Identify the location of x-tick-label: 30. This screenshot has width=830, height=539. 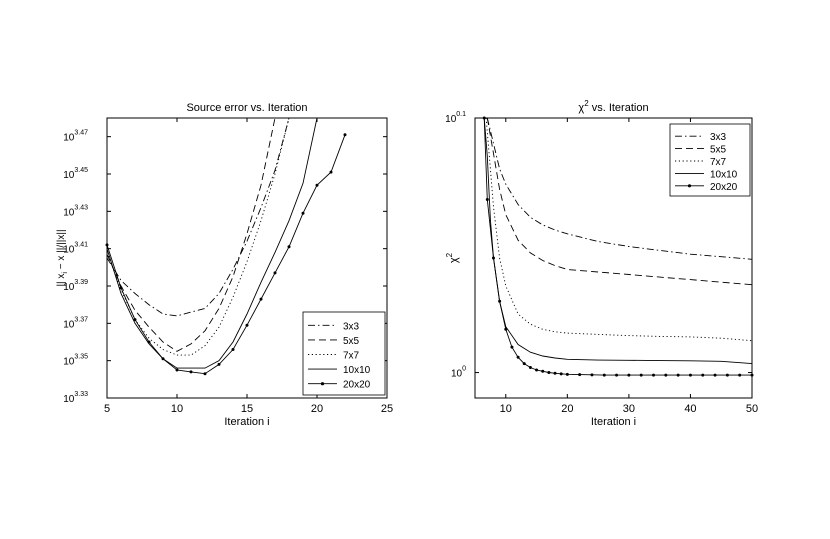
(629, 409).